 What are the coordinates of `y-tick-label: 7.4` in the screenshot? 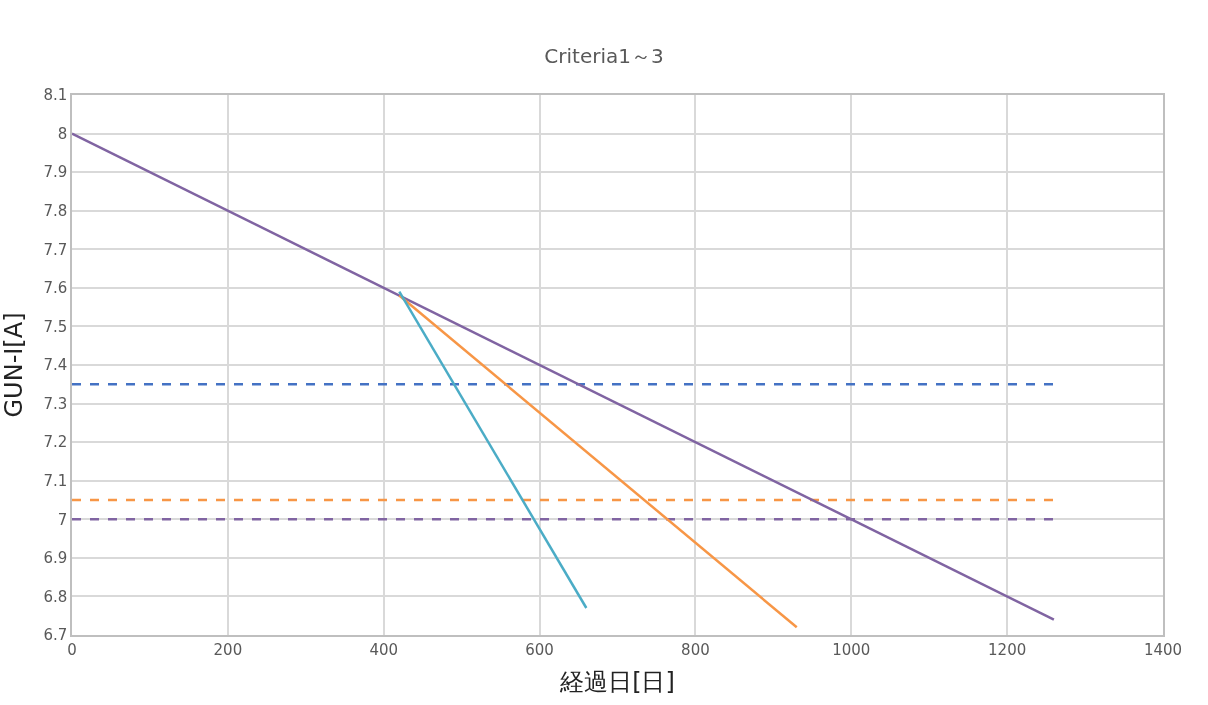 It's located at (55, 365).